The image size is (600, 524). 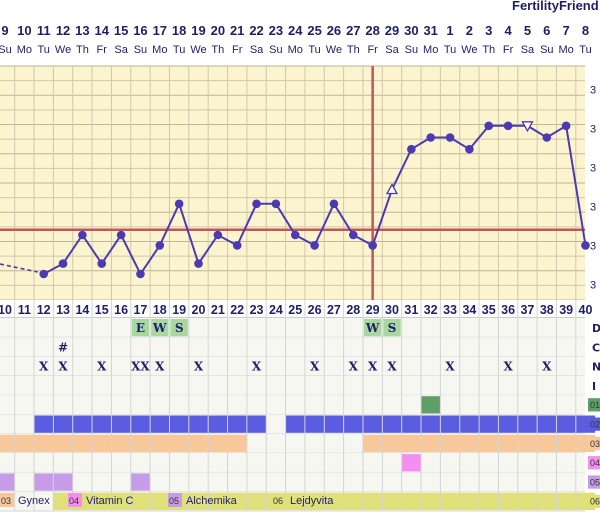 What do you see at coordinates (489, 310) in the screenshot?
I see `cycle-day-label: 35` at bounding box center [489, 310].